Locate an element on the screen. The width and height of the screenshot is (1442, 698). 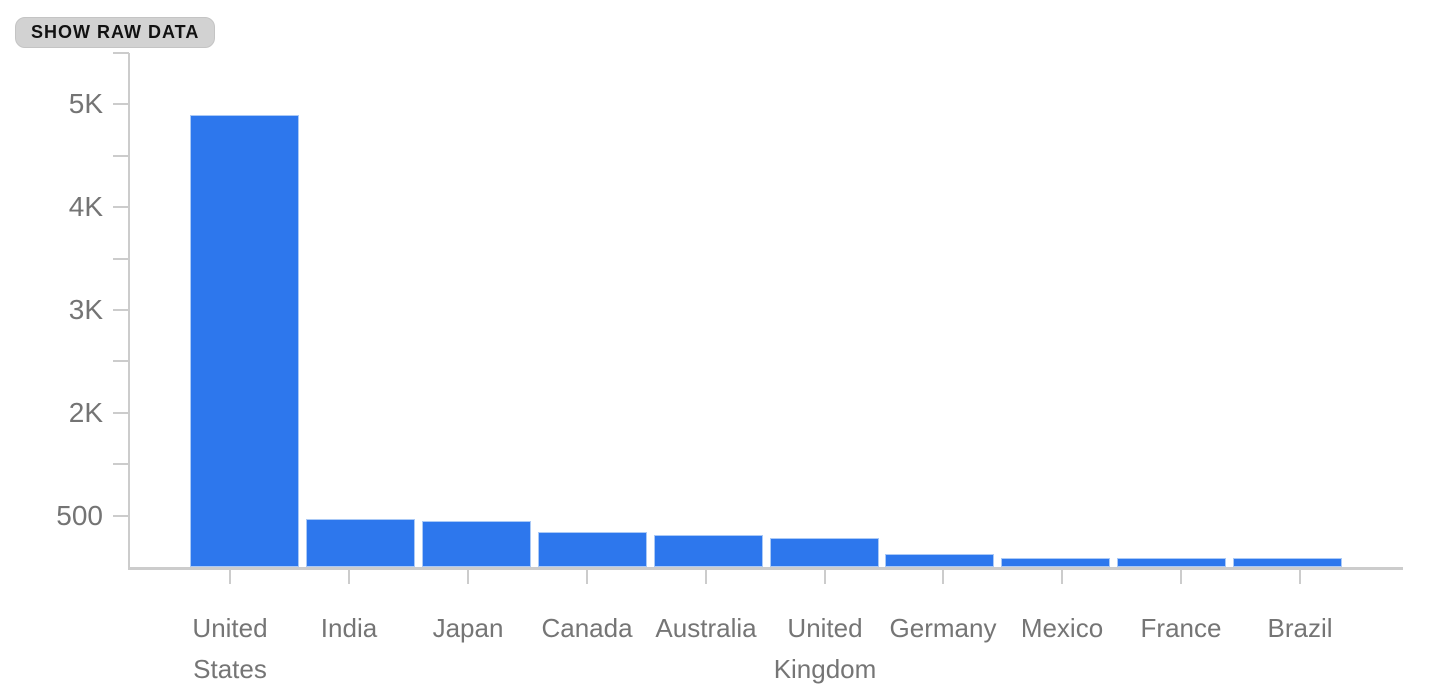
category-label-japan: Japan is located at coordinates (468, 628).